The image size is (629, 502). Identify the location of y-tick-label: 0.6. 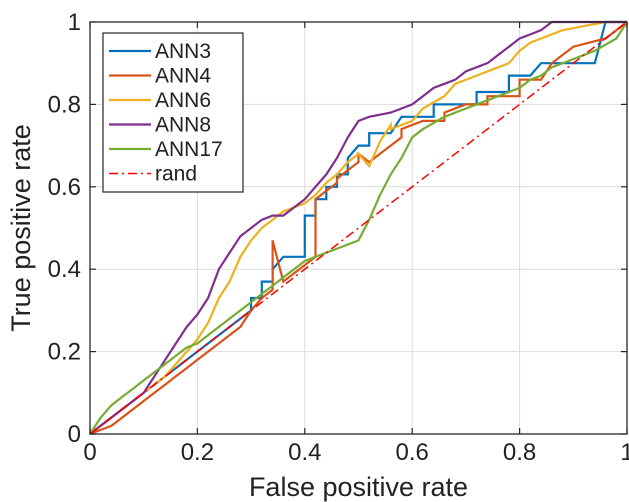
(64, 187).